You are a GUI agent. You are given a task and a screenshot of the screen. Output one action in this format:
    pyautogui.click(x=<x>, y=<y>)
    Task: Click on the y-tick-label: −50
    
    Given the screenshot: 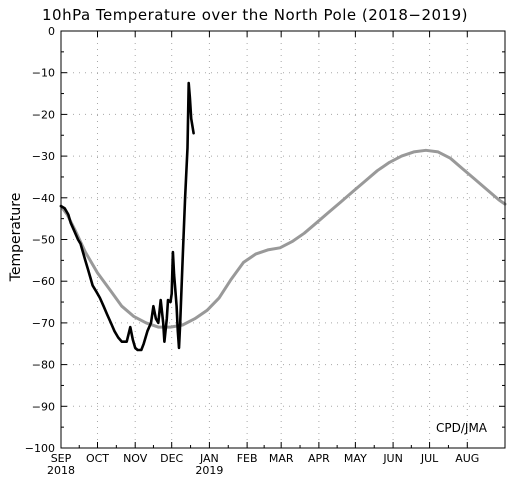 What is the action you would take?
    pyautogui.click(x=43, y=240)
    